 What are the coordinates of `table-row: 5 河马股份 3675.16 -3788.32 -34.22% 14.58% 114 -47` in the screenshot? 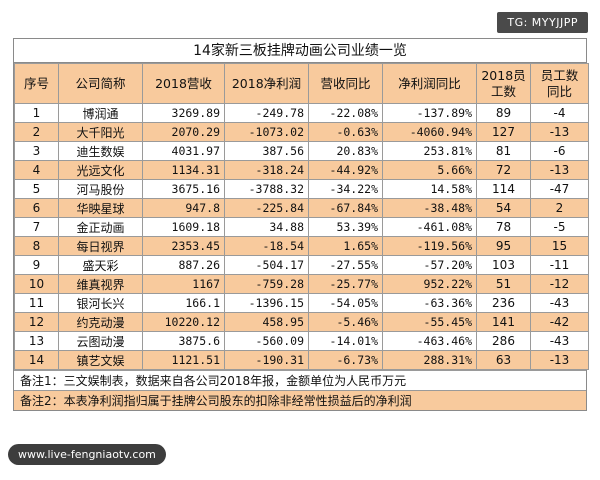 It's located at (301, 189).